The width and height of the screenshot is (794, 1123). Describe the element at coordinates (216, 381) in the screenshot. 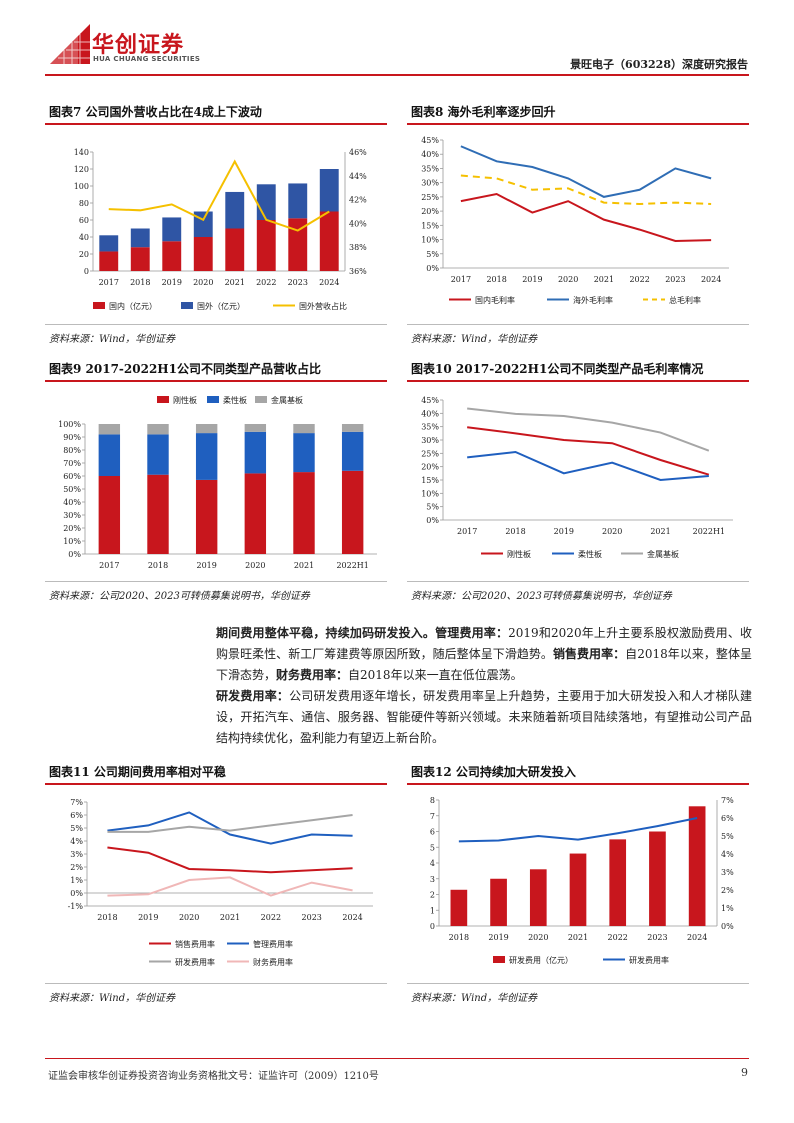

I see `figure-9-title-rule` at that location.